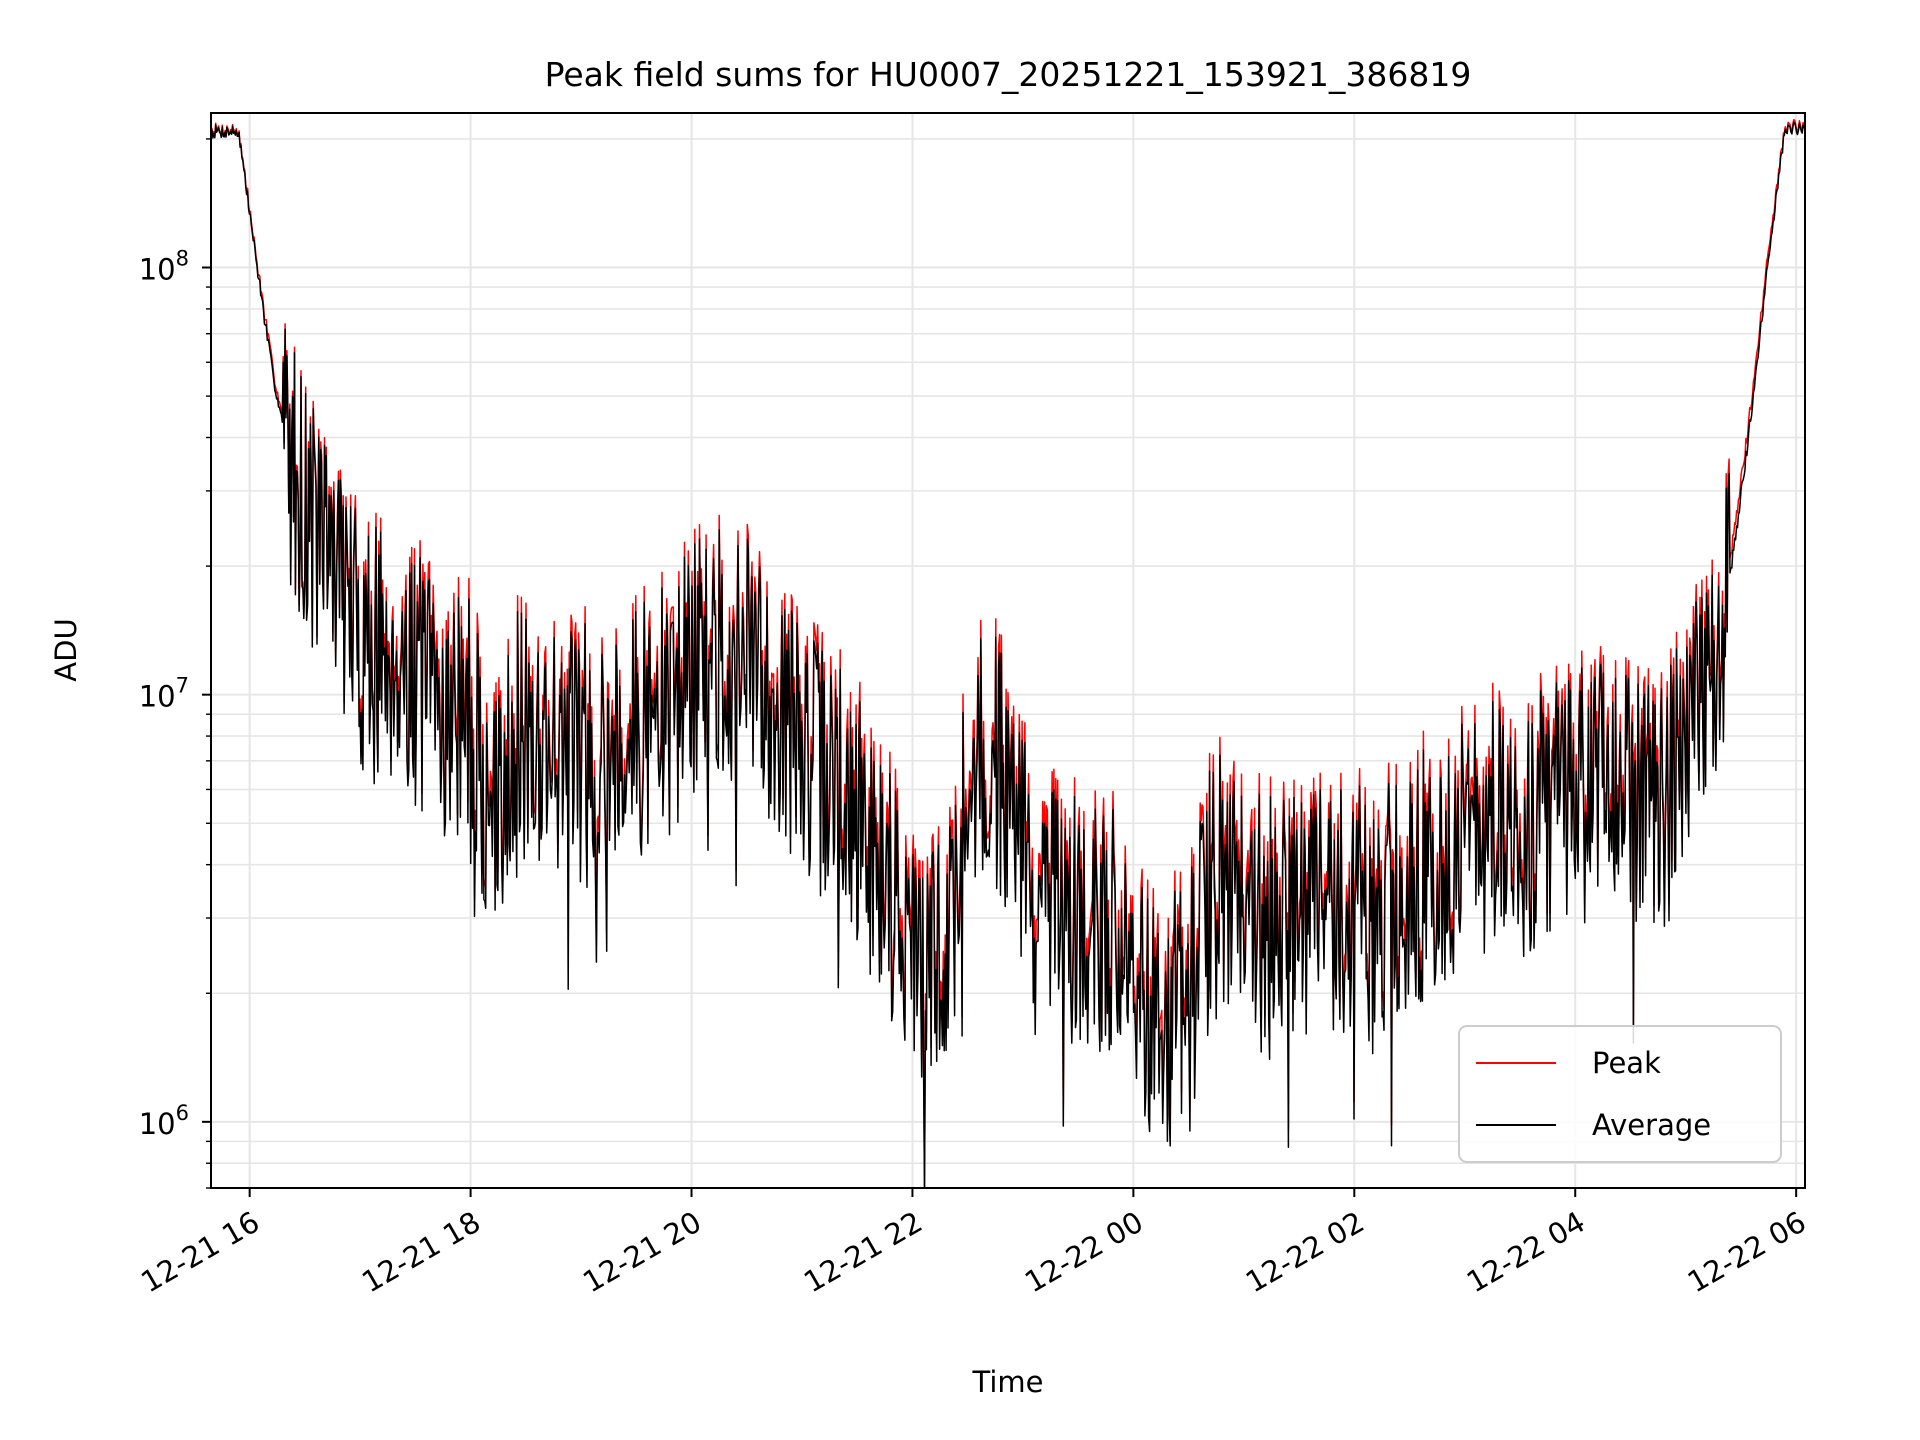 This screenshot has width=1920, height=1440. What do you see at coordinates (164, 1121) in the screenshot?
I see `y-tick-label: 10⁶` at bounding box center [164, 1121].